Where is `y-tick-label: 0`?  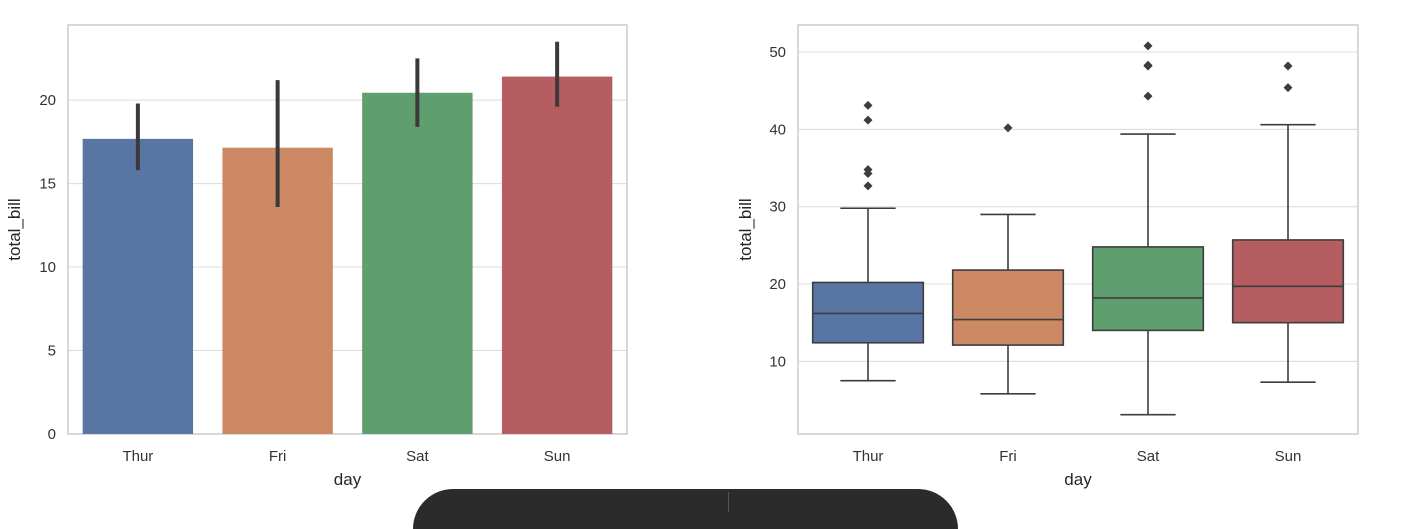
y-tick-label: 0 is located at coordinates (52, 434).